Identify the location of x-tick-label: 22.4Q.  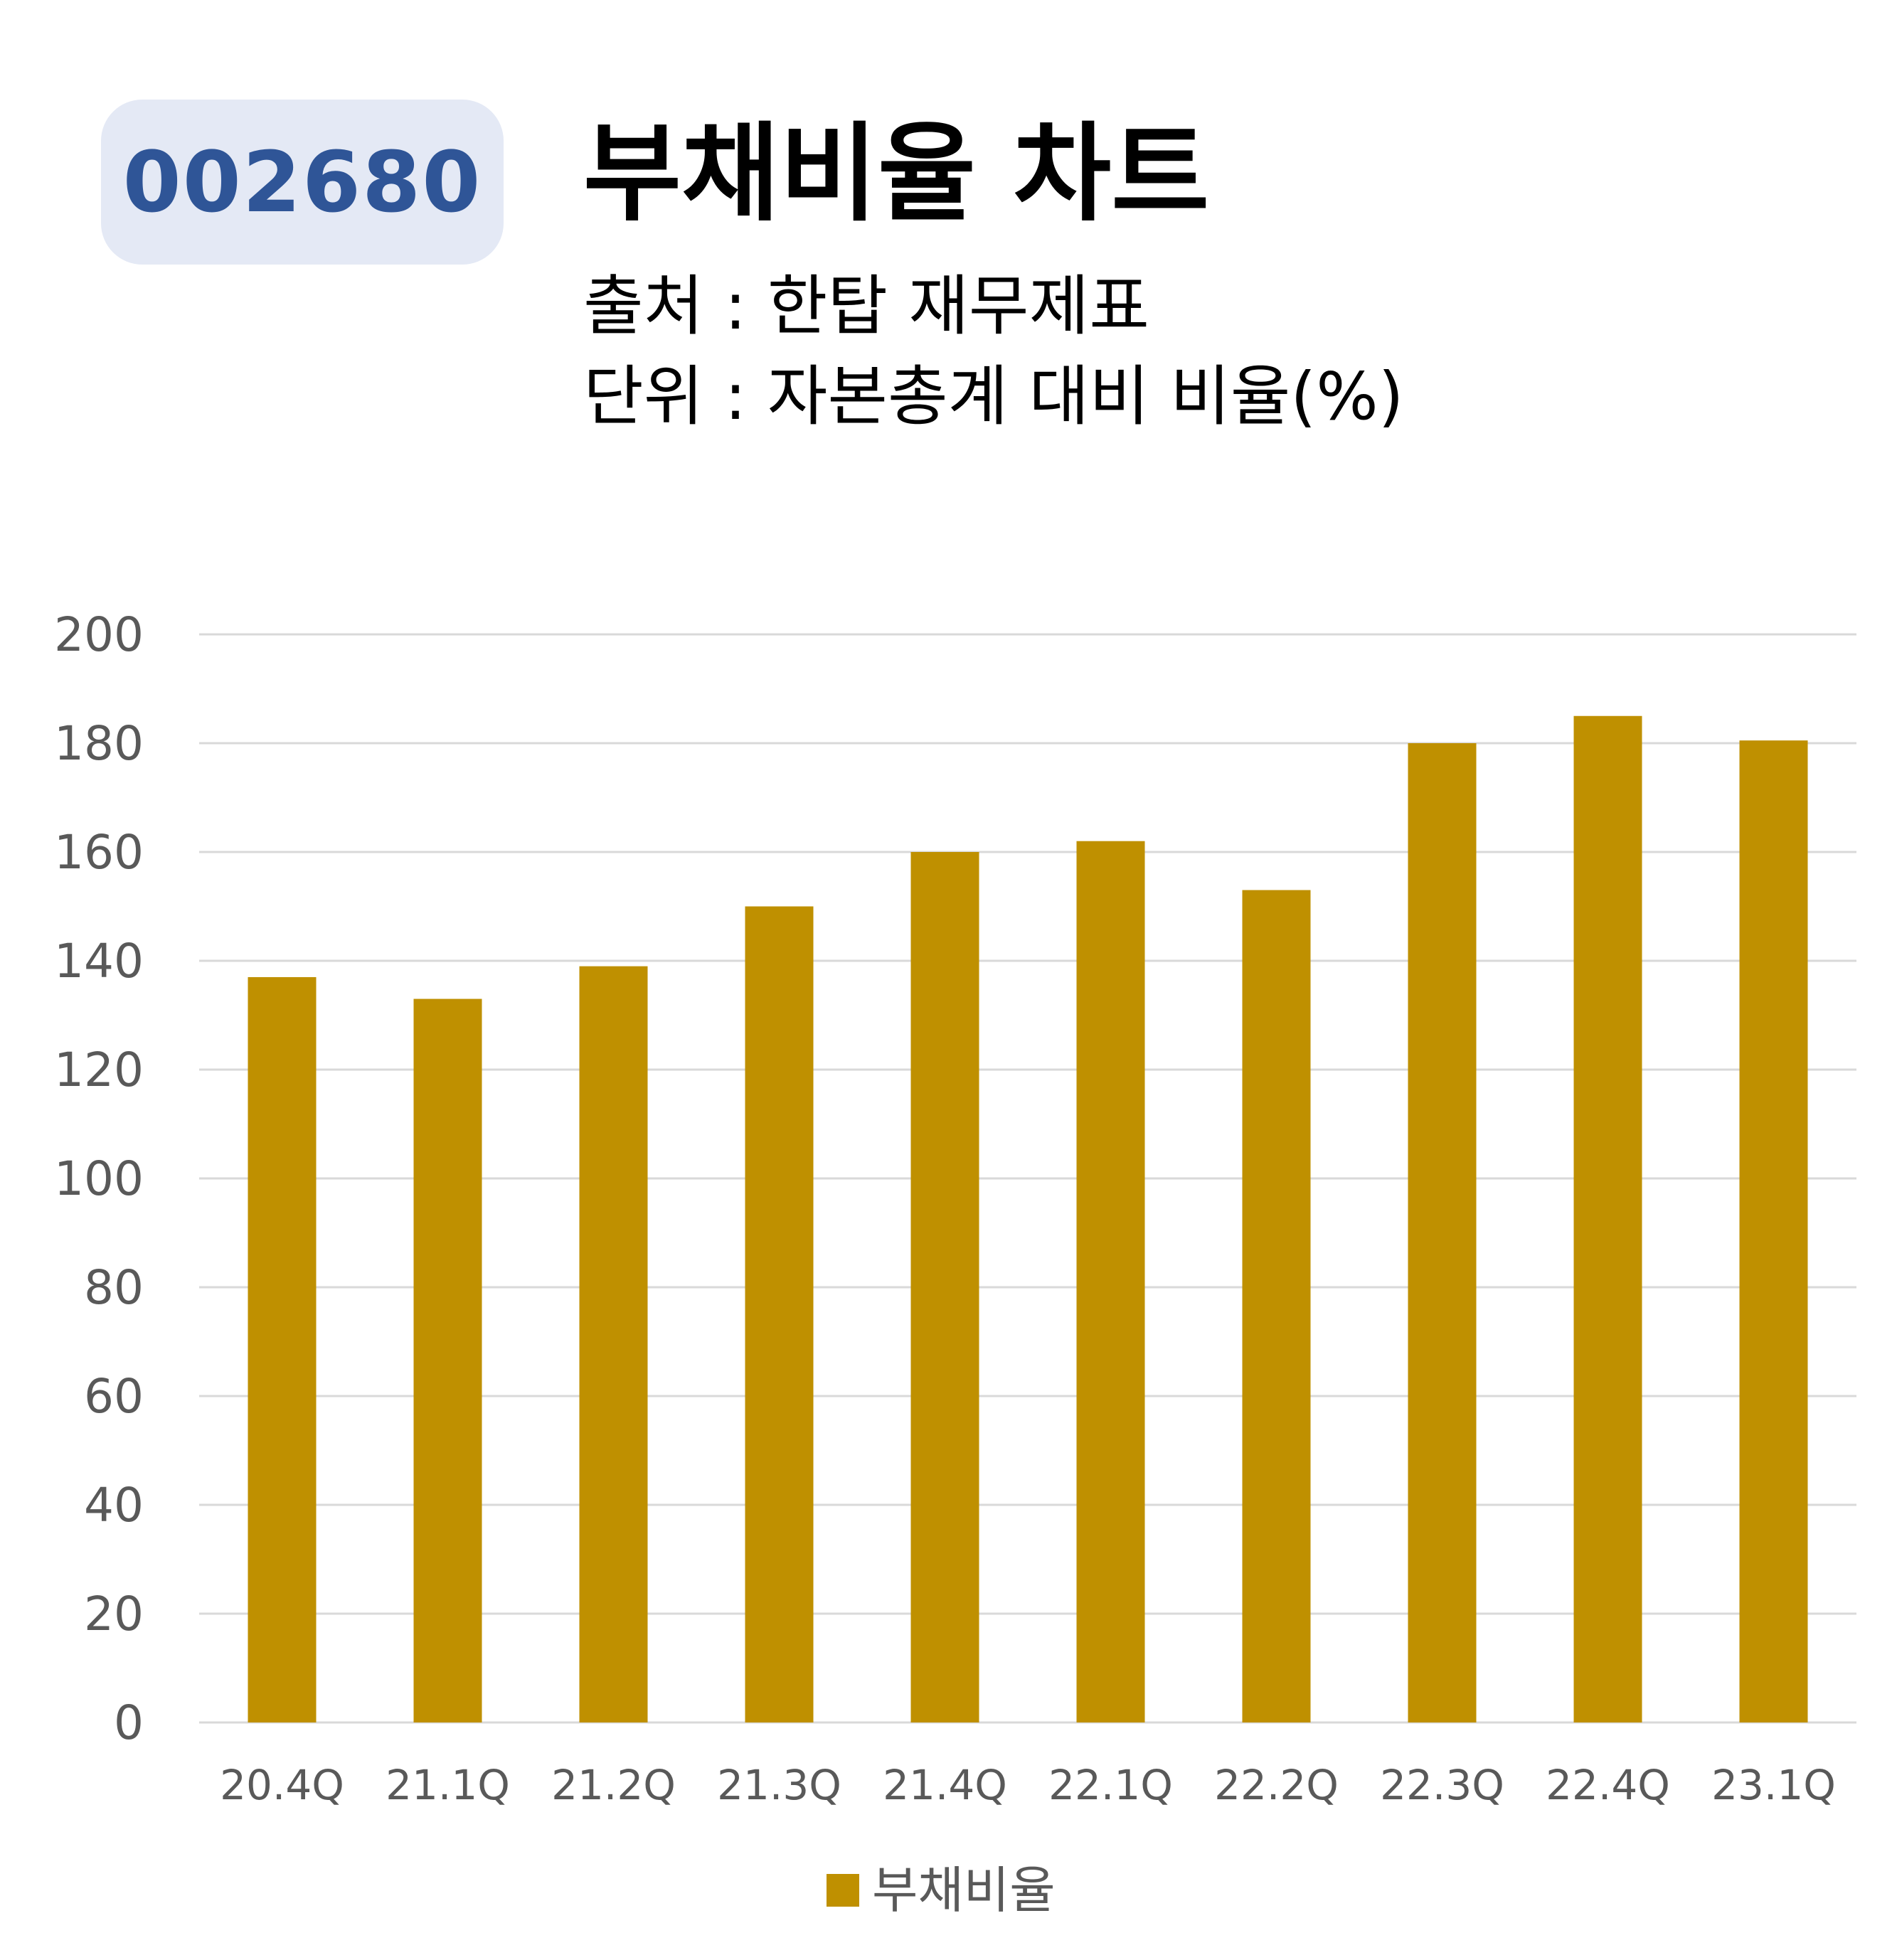
(1608, 1785).